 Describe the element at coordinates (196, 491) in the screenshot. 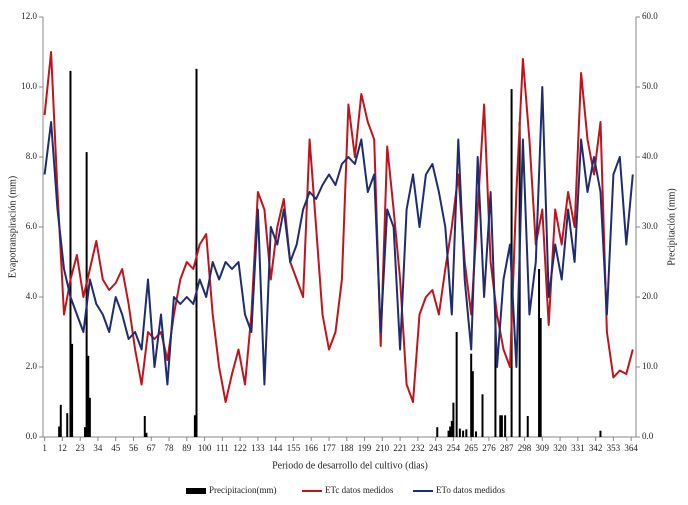

I see `legend-swatch` at that location.